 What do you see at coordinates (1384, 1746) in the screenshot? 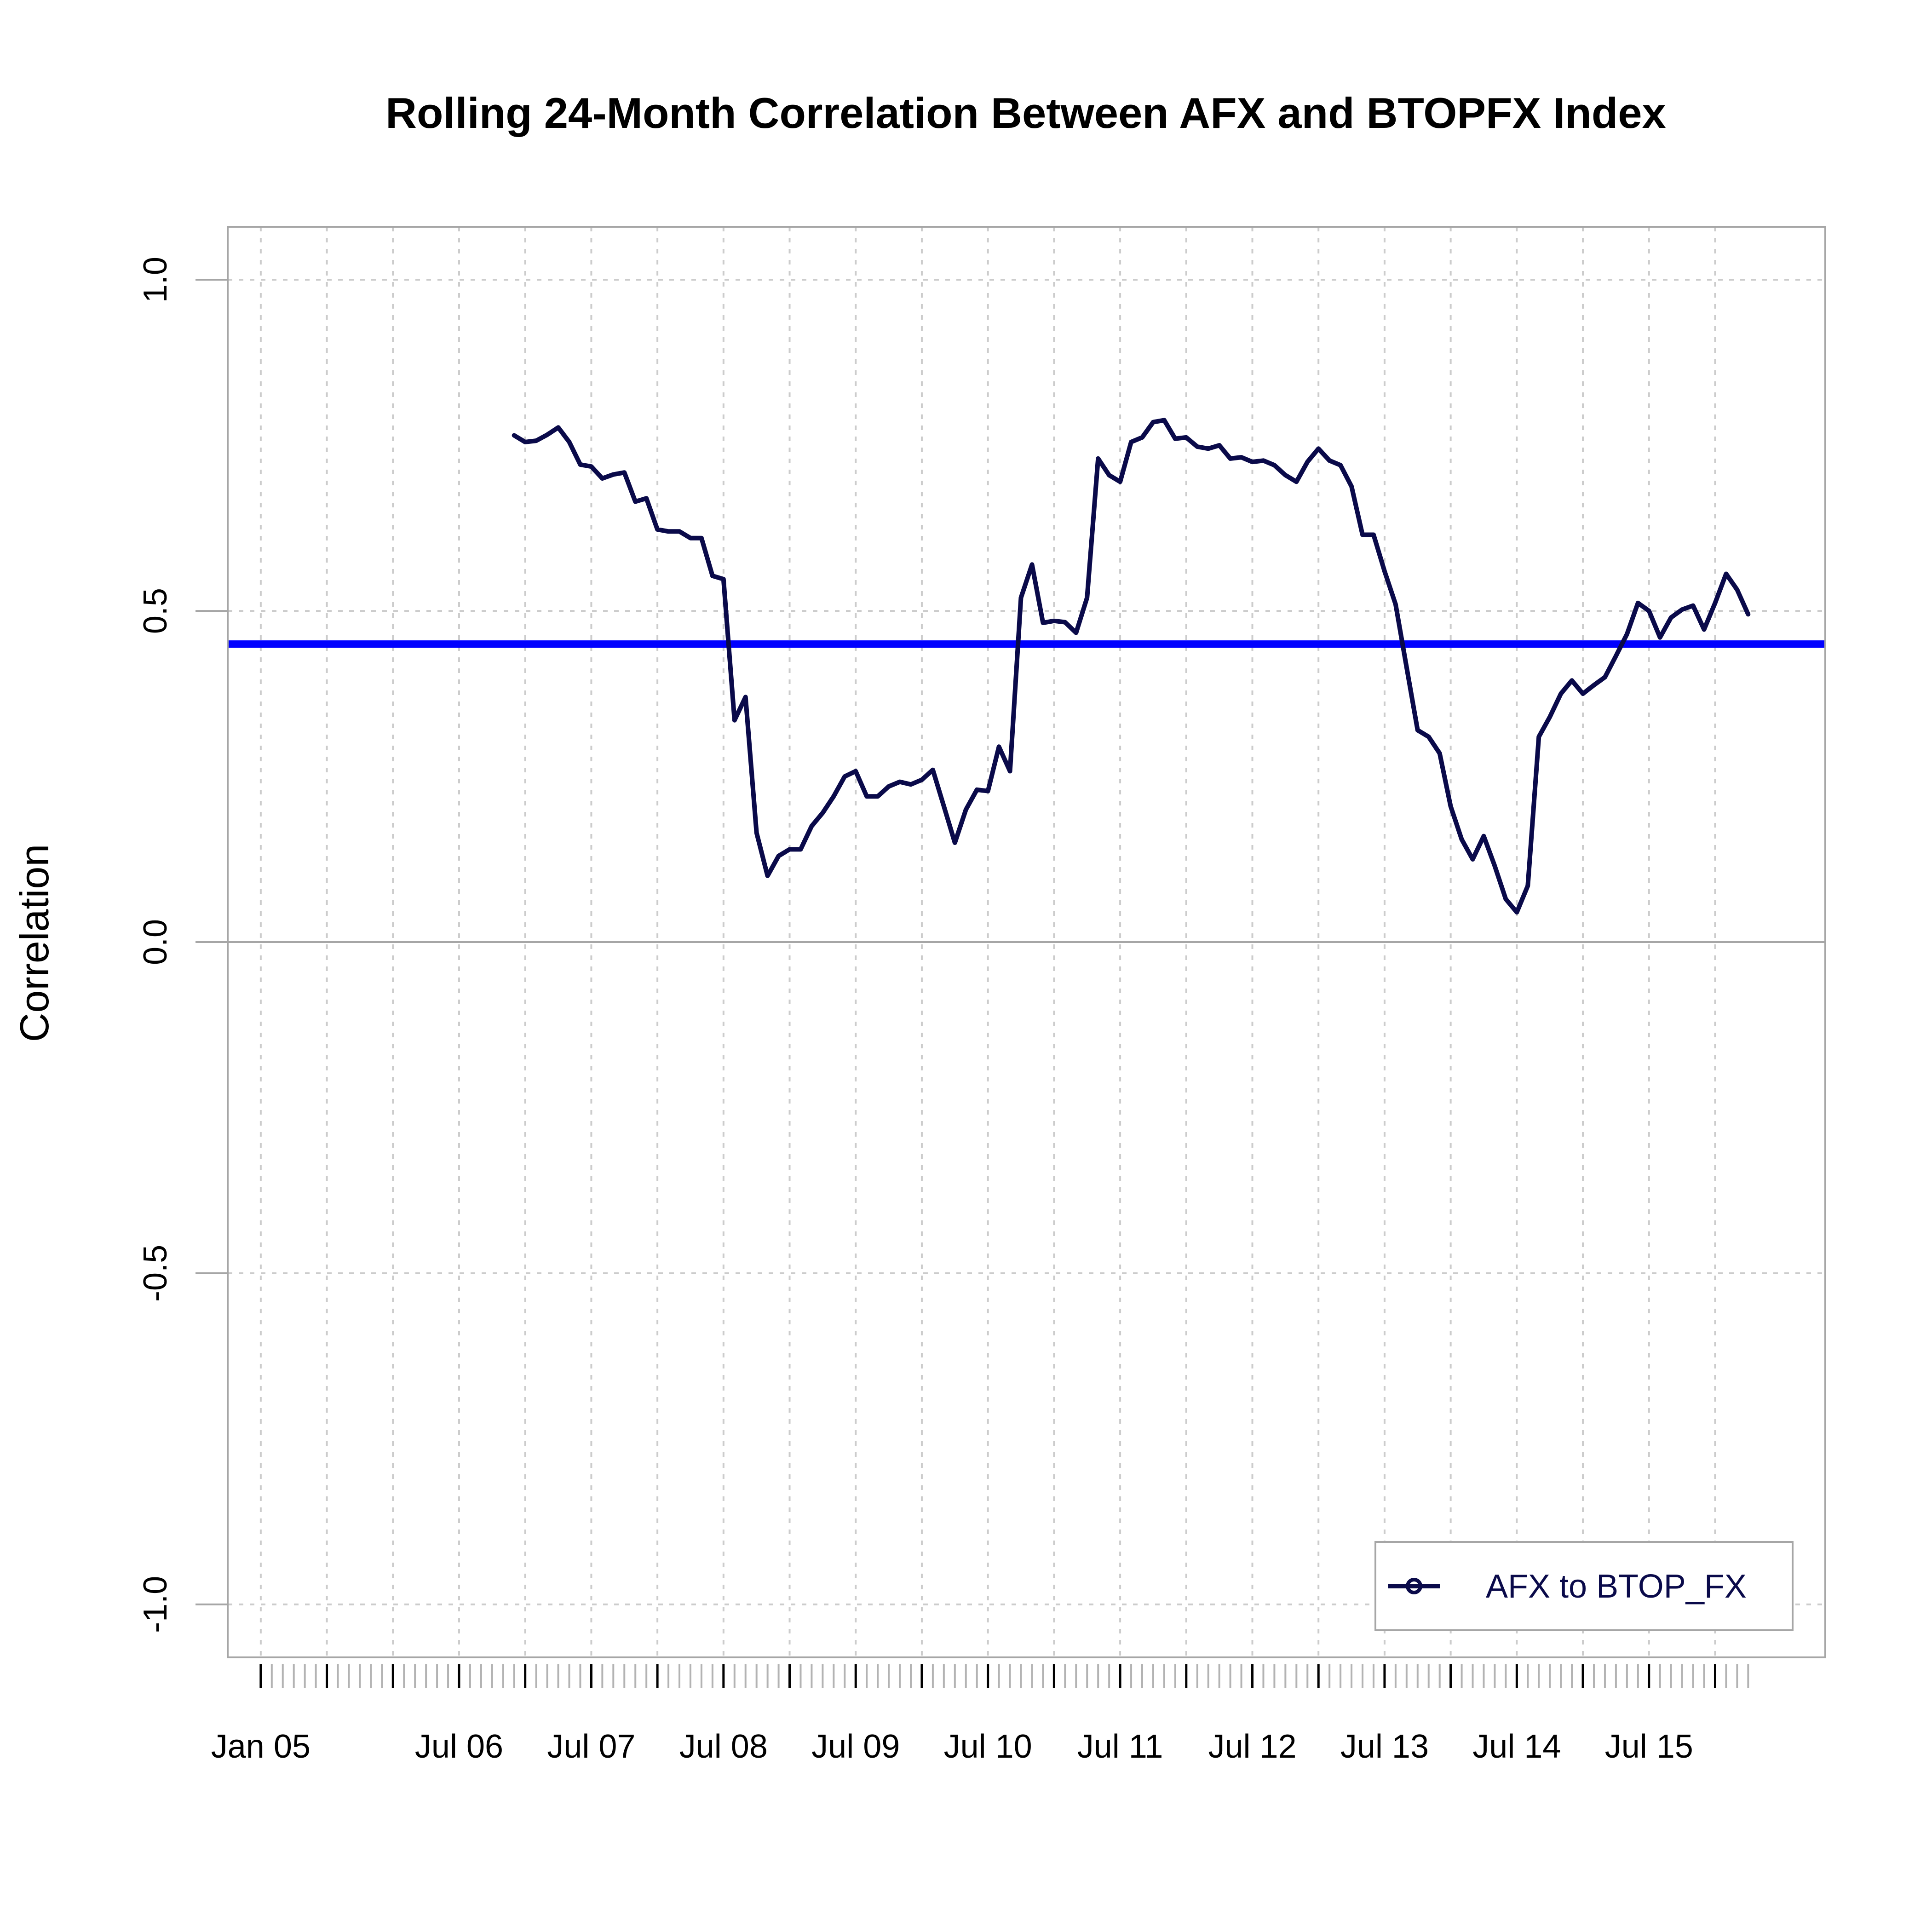
I see `x-tick-label: Jul 13` at bounding box center [1384, 1746].